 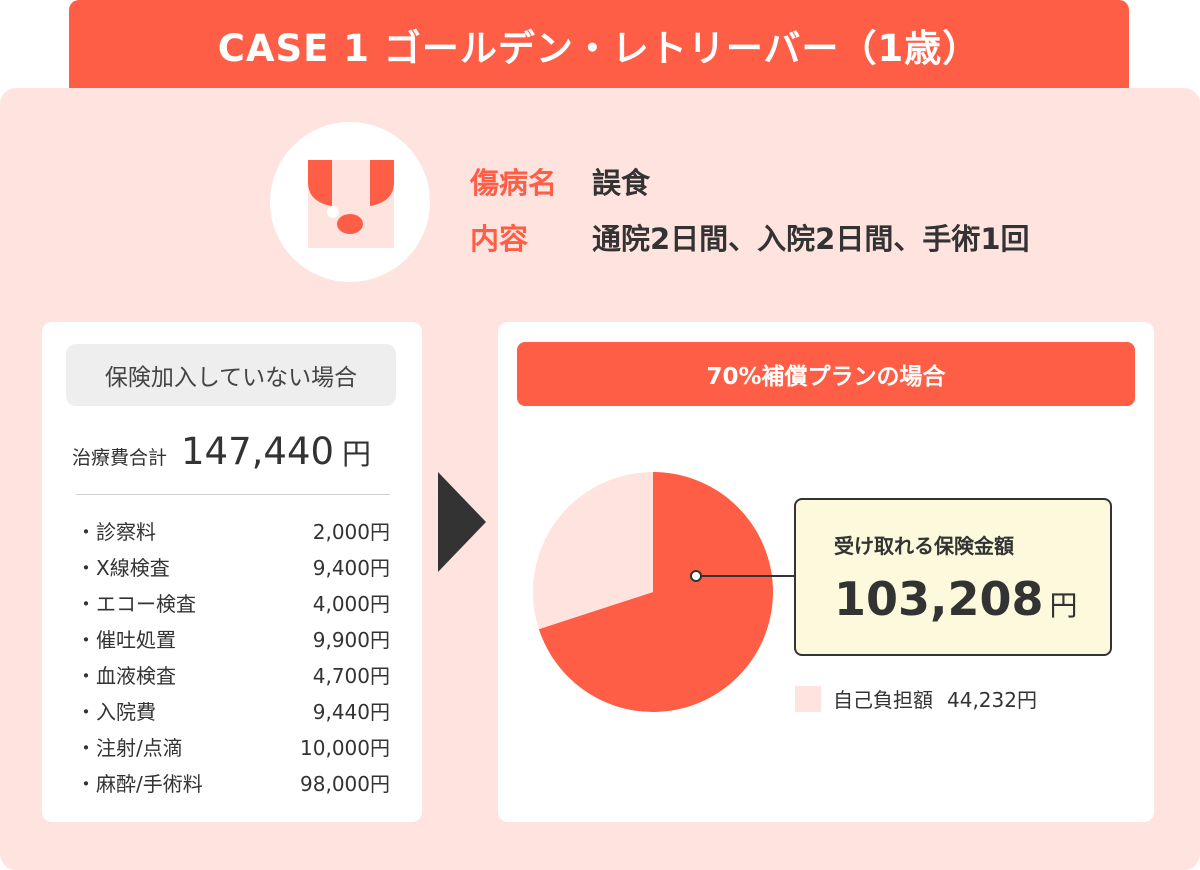 I want to click on total-value: 147,440, so click(x=258, y=451).